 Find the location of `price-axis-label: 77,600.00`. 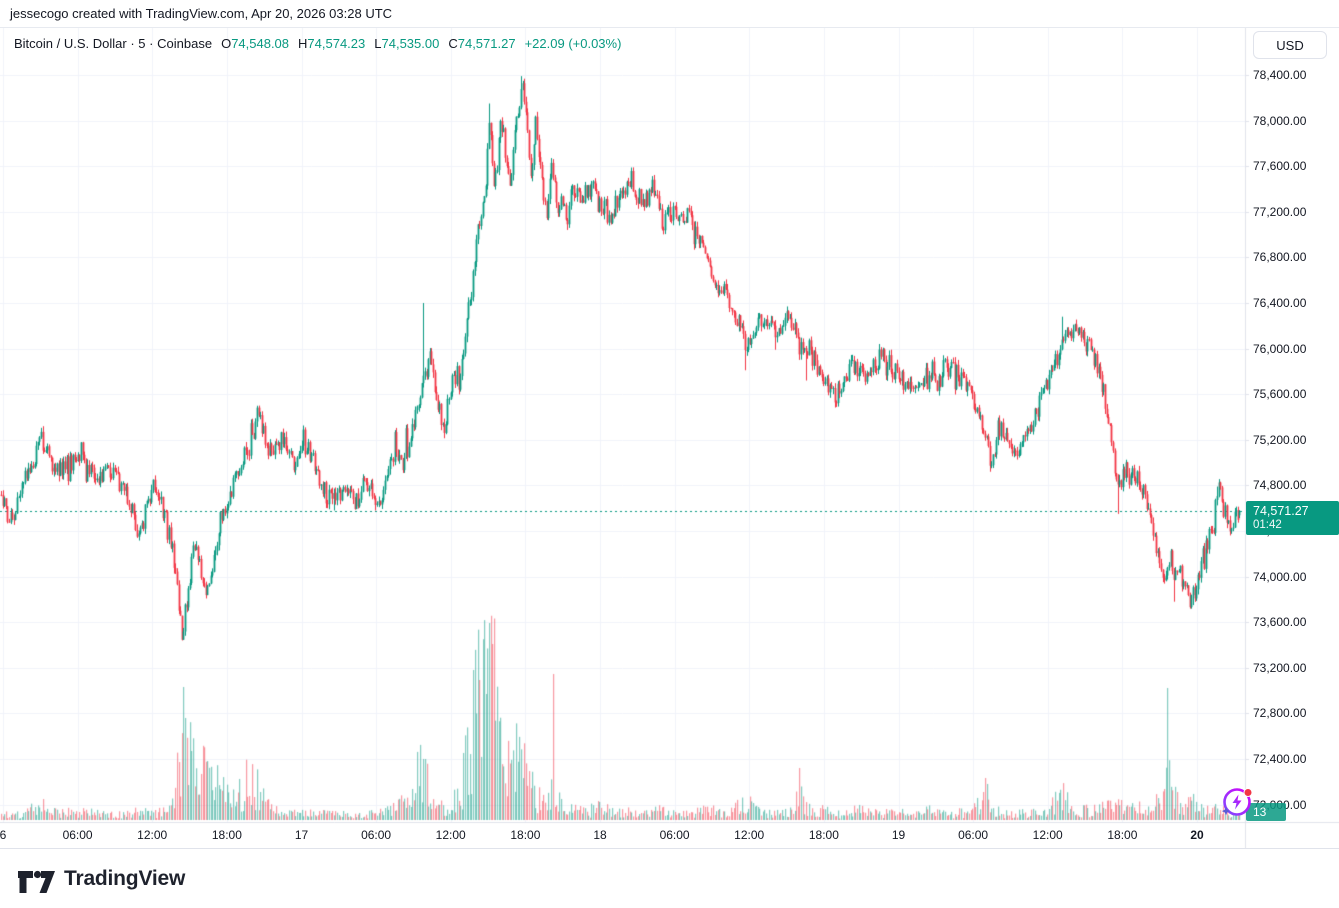

price-axis-label: 77,600.00 is located at coordinates (1280, 166).